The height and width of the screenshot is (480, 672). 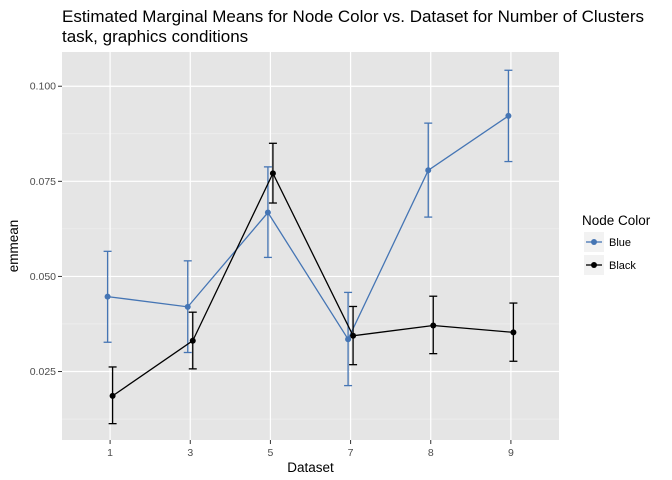 I want to click on legend-label: Blue, so click(x=620, y=243).